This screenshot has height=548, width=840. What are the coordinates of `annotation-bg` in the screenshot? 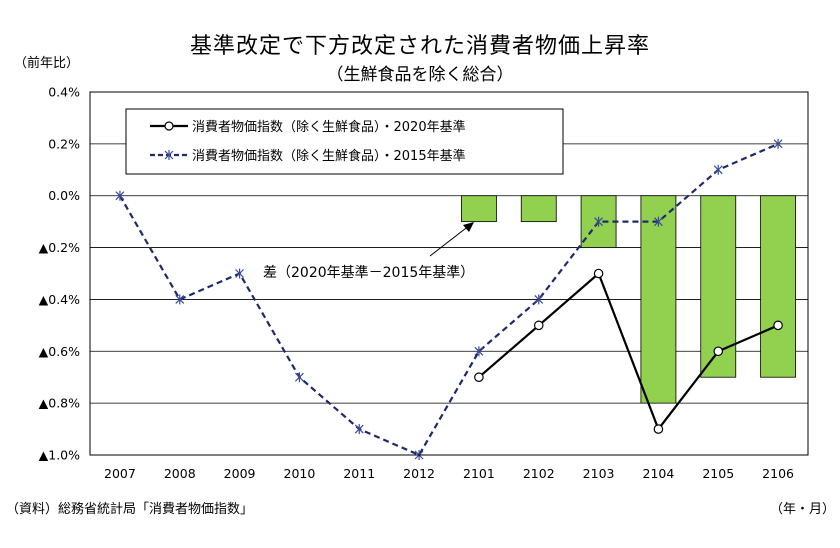 It's located at (395, 271).